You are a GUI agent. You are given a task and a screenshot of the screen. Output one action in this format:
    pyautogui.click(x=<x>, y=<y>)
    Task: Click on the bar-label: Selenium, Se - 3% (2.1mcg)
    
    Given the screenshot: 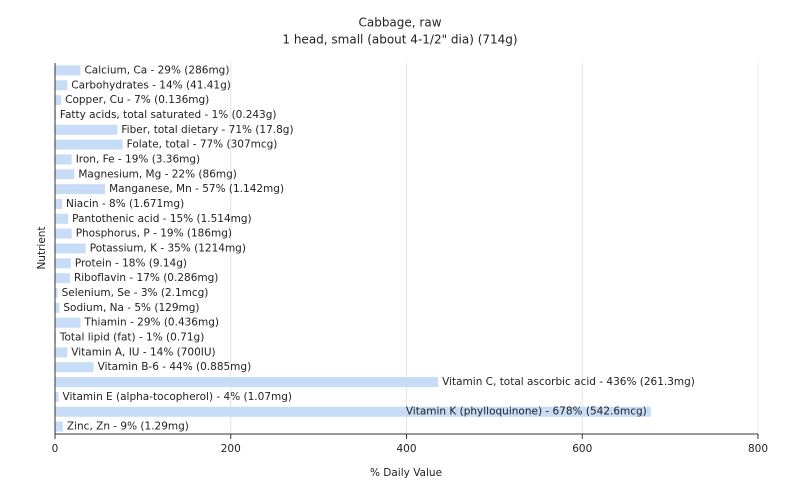 What is the action you would take?
    pyautogui.click(x=135, y=293)
    